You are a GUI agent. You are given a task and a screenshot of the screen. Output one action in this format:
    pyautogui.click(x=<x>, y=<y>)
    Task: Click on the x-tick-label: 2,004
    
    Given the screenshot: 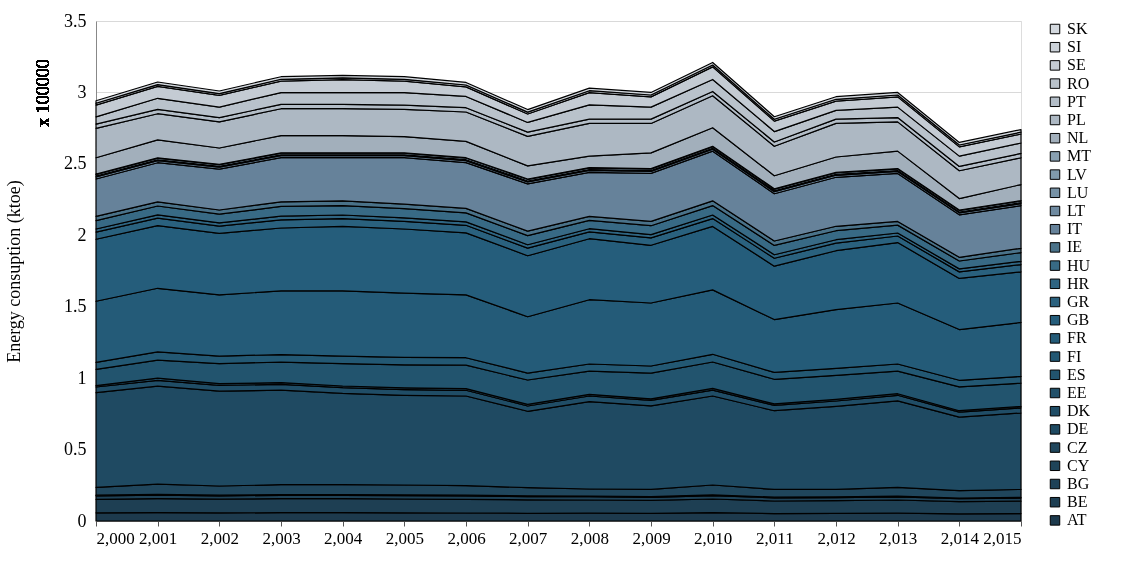 What is the action you would take?
    pyautogui.click(x=343, y=538)
    